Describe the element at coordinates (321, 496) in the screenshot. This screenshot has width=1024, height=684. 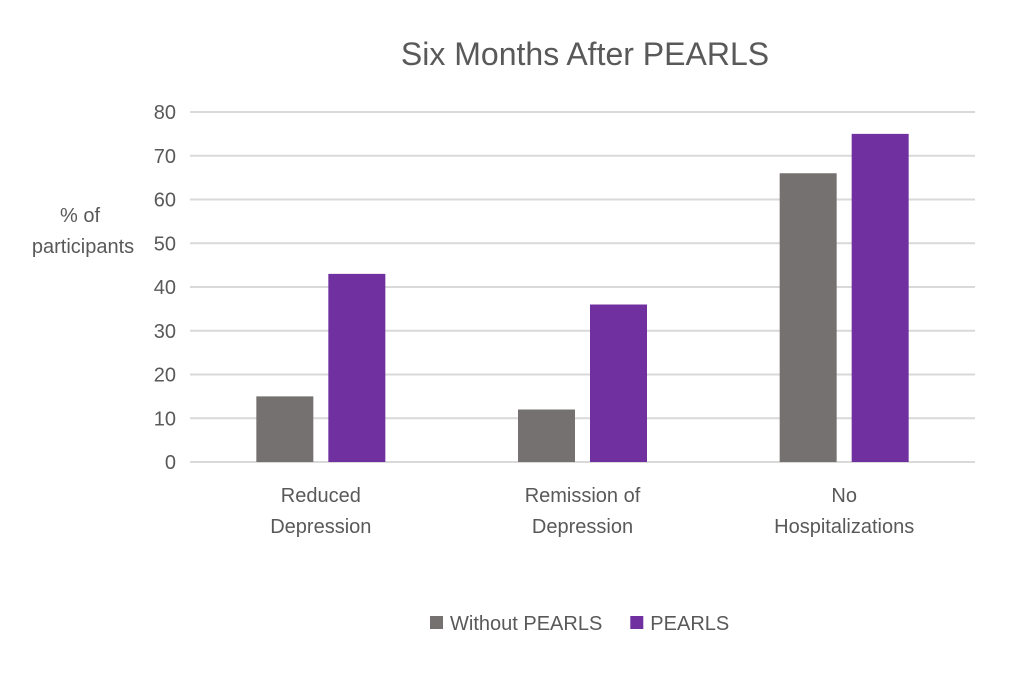
I see `x-tick-label: Reduced` at that location.